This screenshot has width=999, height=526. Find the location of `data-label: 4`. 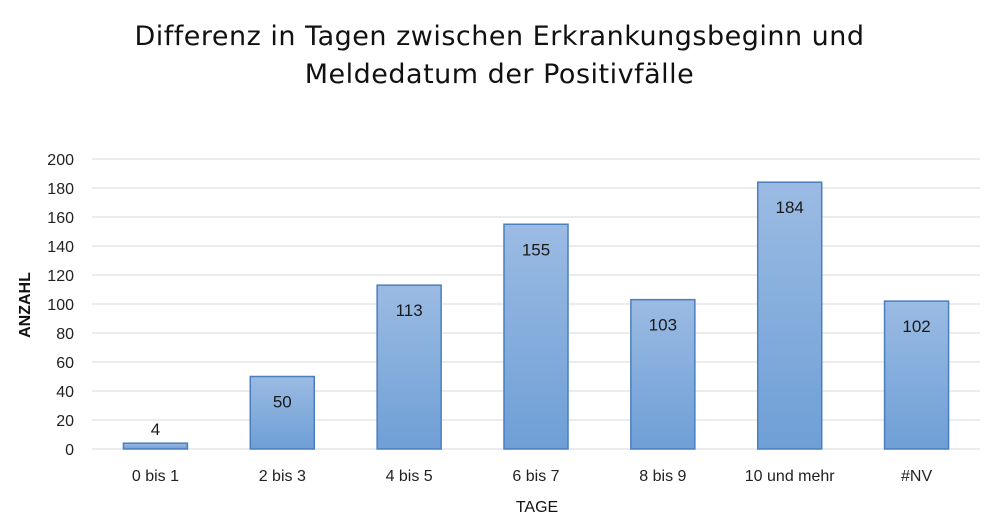

data-label: 4 is located at coordinates (155, 429).